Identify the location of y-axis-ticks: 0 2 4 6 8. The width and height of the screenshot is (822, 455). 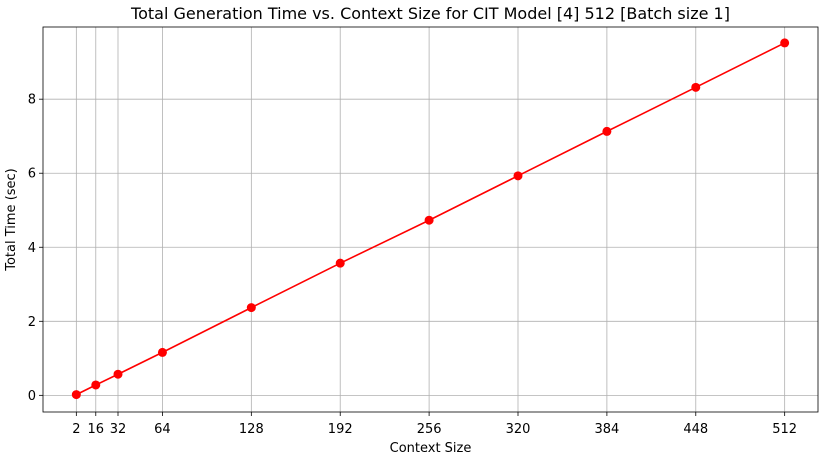
(35, 248).